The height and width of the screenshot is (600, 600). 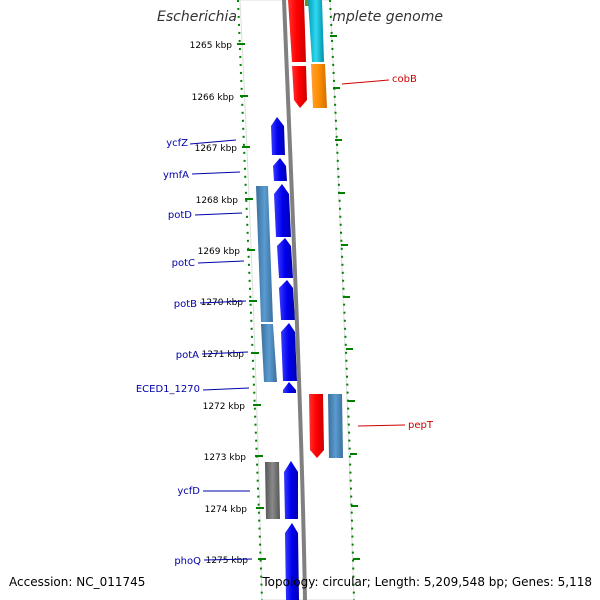 What do you see at coordinates (168, 389) in the screenshot?
I see `gene-label-ECED1_1270: ECED1_1270` at bounding box center [168, 389].